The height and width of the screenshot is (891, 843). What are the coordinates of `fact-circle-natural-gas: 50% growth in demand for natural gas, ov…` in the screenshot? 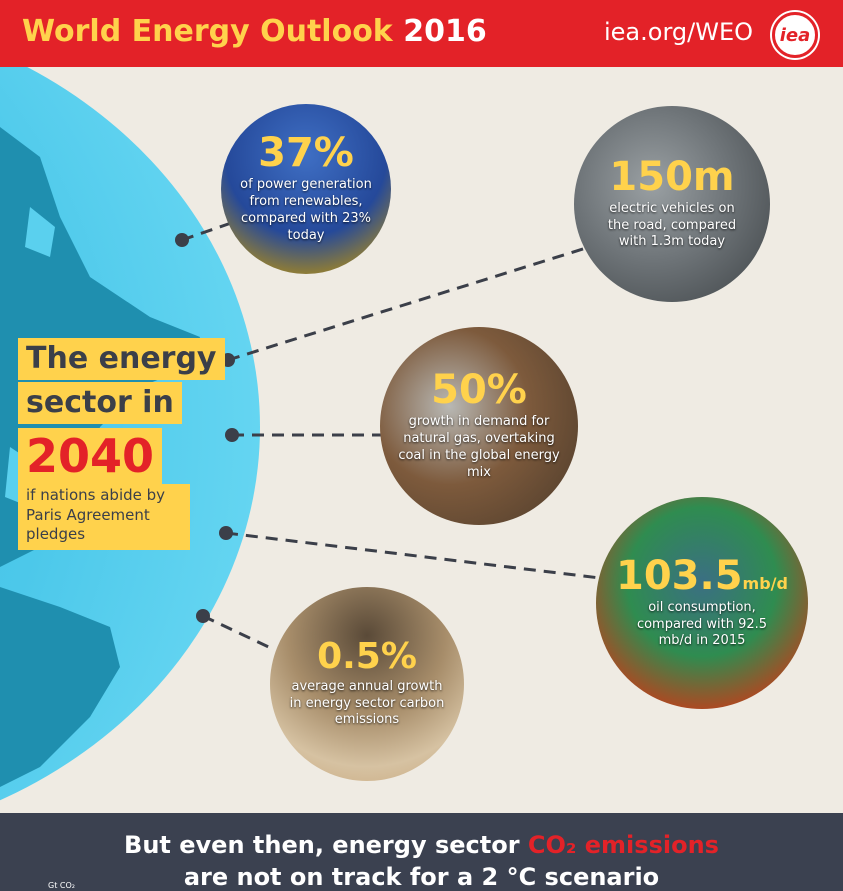 It's located at (479, 426).